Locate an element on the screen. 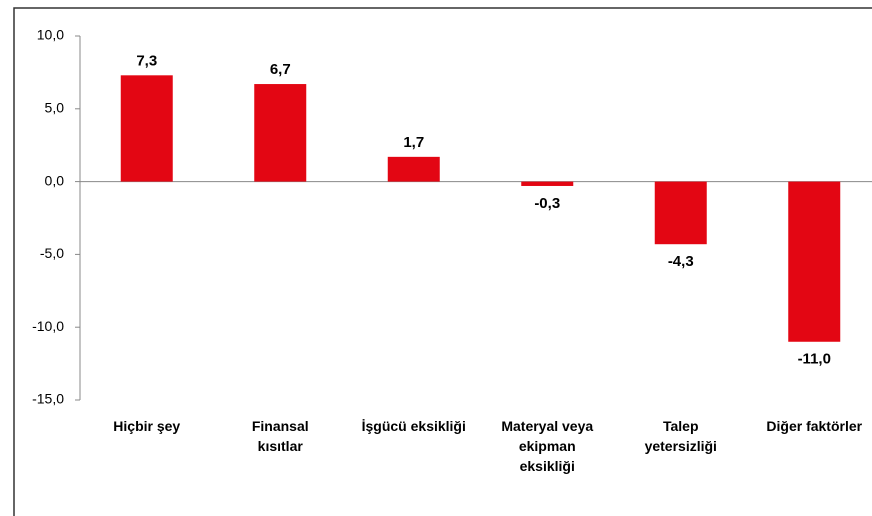 The height and width of the screenshot is (516, 872). x-tick-label: Finansal kısıtlar is located at coordinates (280, 436).